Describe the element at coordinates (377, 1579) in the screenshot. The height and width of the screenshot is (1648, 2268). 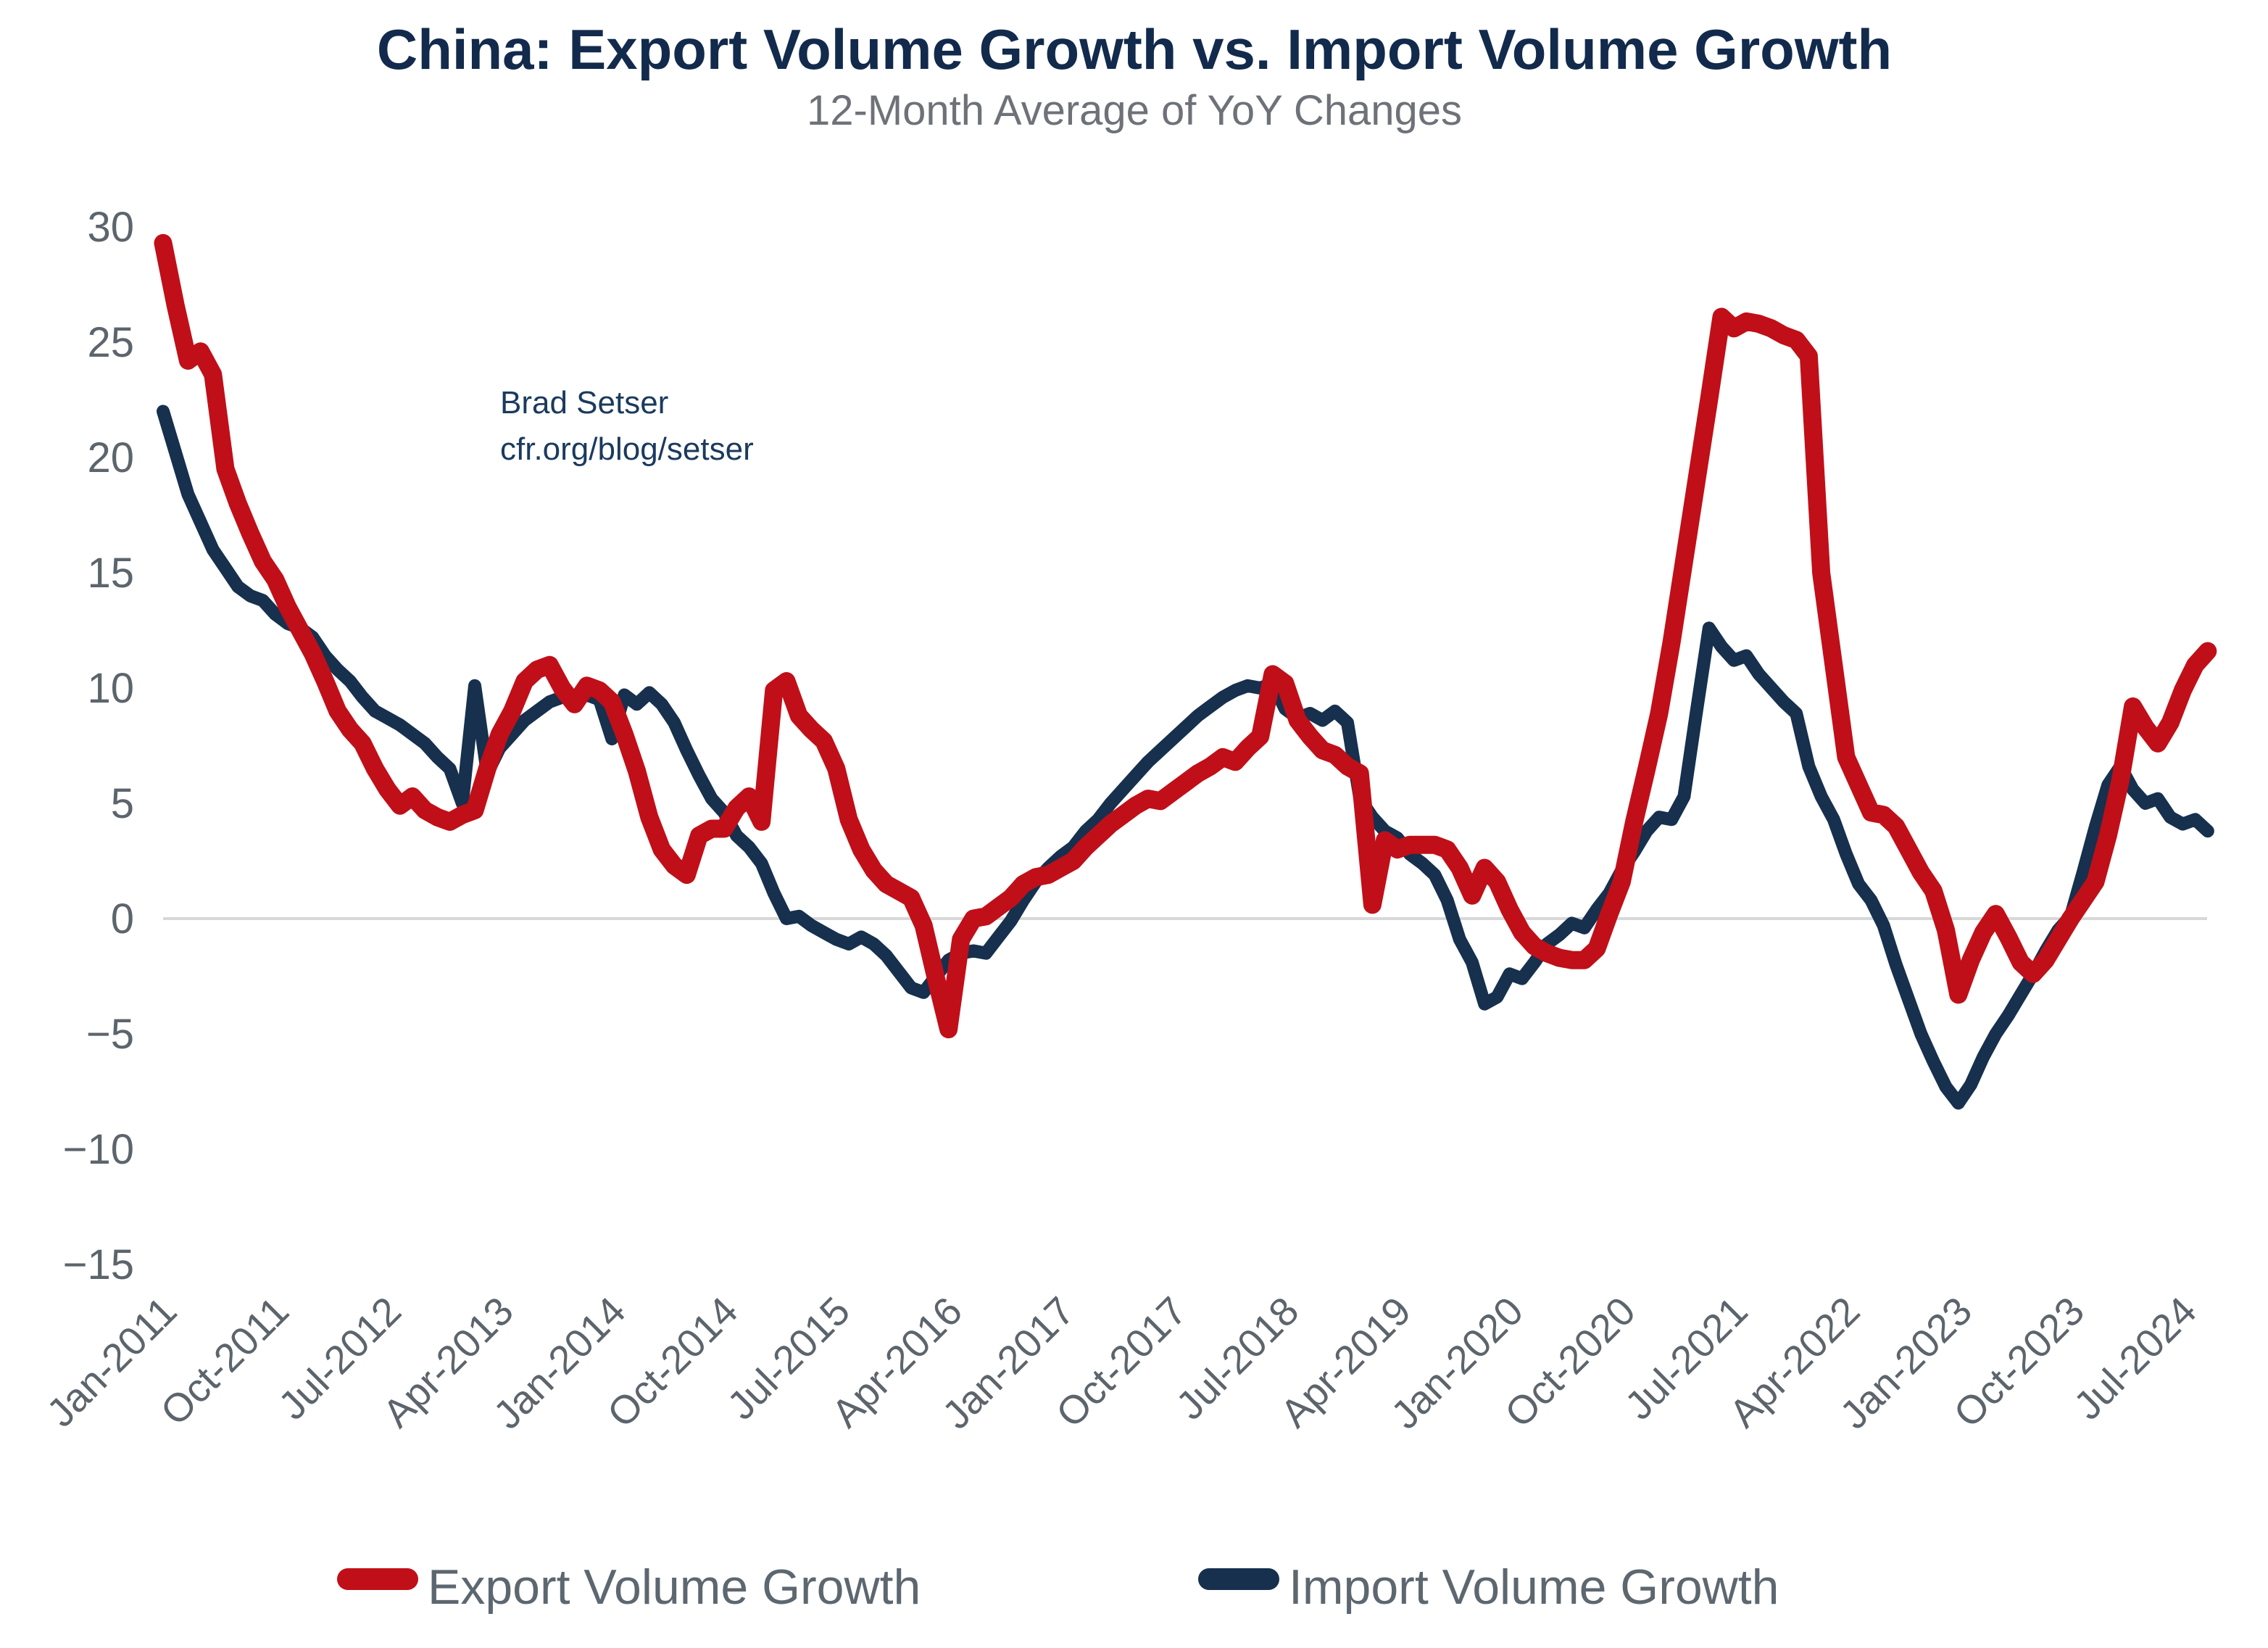
I see `export-legend-swatch` at that location.